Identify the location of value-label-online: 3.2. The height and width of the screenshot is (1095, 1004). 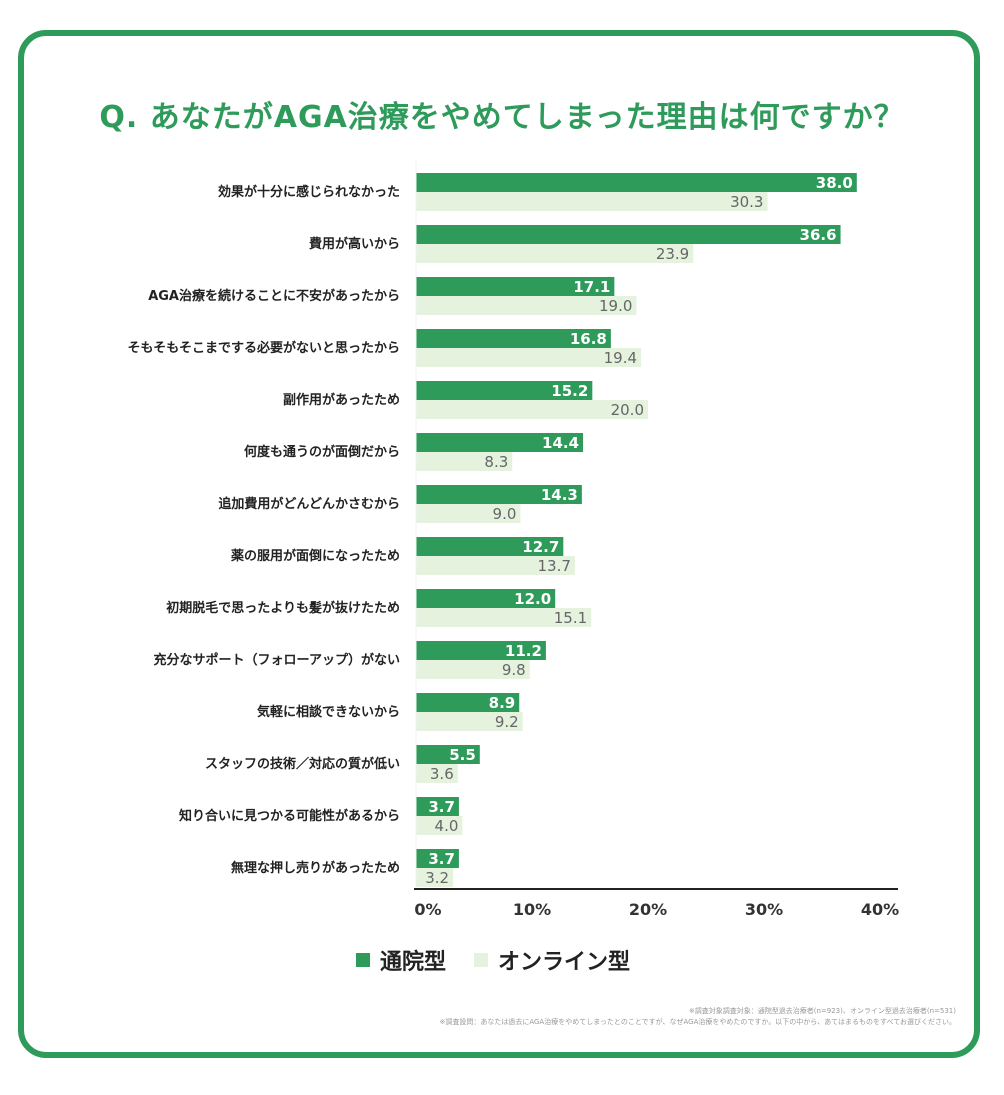
(437, 878).